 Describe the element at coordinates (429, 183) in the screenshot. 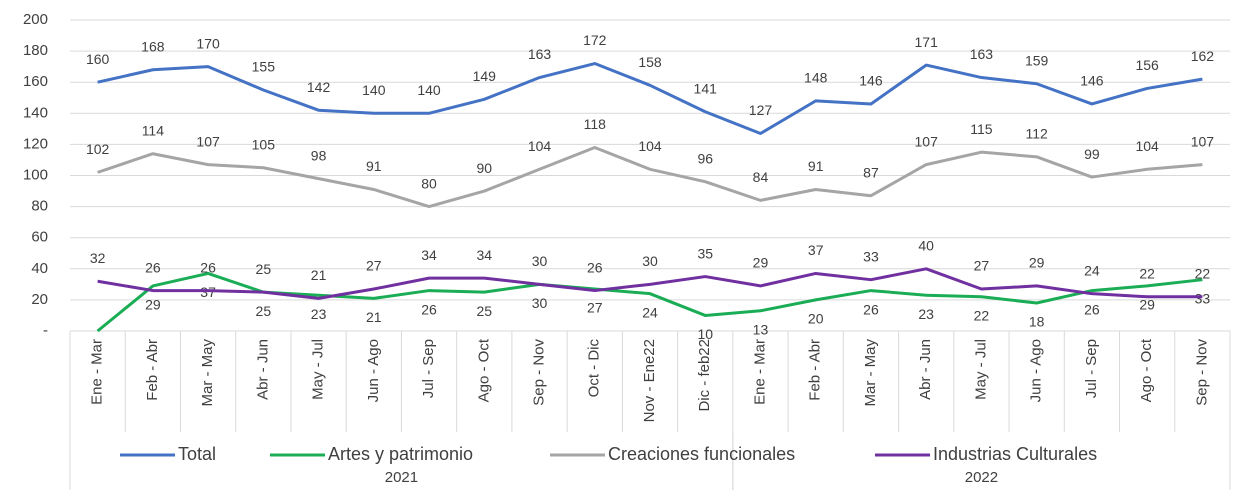

I see `data-label: 80` at that location.